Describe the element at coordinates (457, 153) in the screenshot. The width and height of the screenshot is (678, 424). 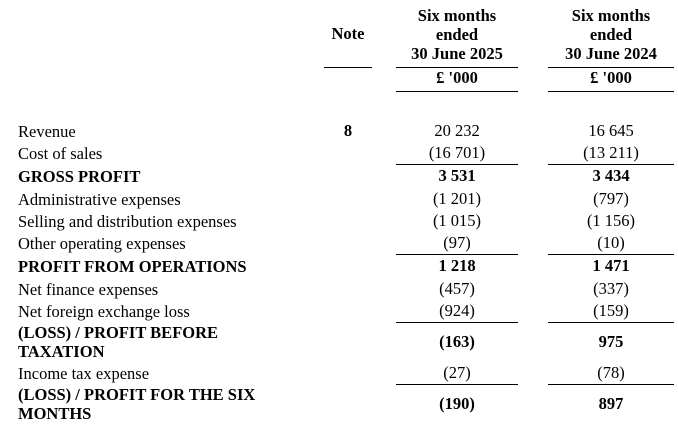
I see `value-2025: (16 701)` at that location.